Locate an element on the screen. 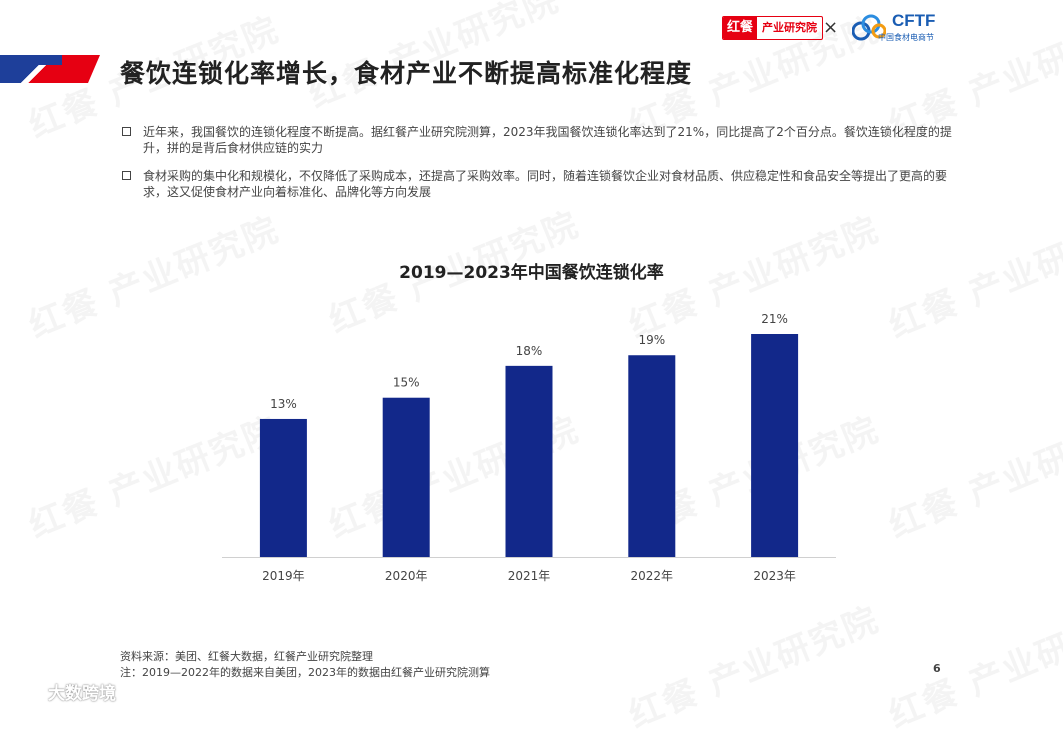  brand-logo-icon is located at coordinates (24, 691).